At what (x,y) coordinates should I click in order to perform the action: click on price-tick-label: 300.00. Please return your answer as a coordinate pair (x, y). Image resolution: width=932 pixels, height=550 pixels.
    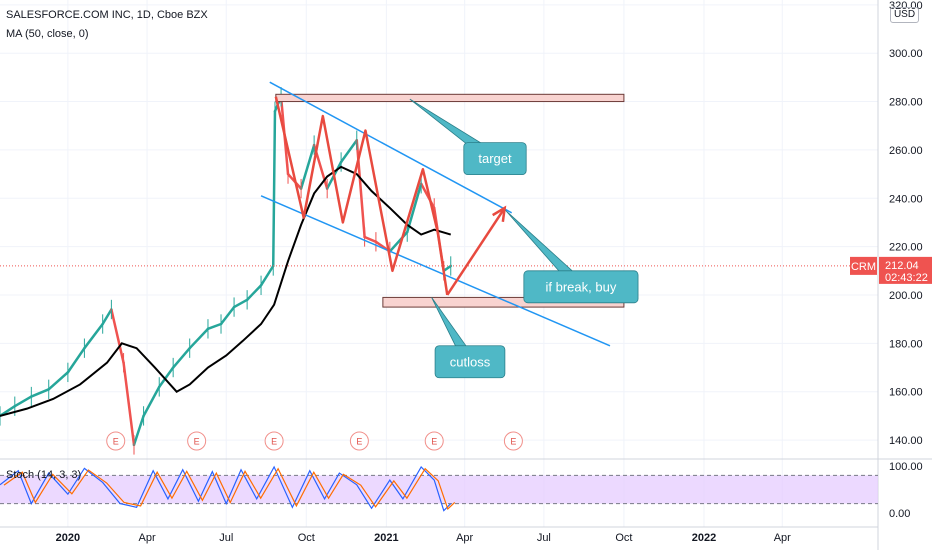
    Looking at the image, I should click on (906, 54).